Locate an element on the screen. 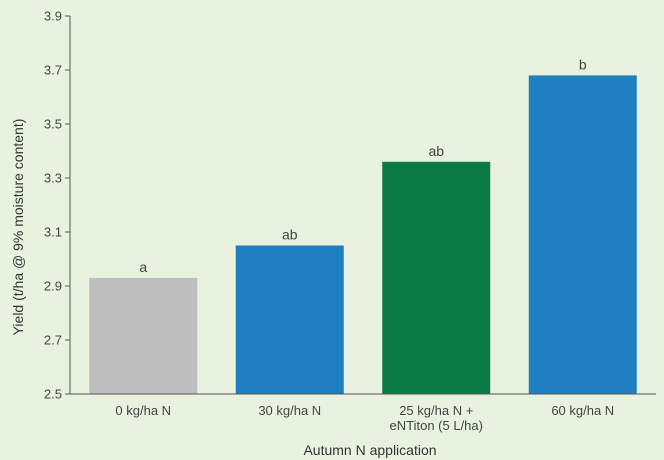  y-axis-title: Yield (t/ha @ 9% moisture content) is located at coordinates (18, 227).